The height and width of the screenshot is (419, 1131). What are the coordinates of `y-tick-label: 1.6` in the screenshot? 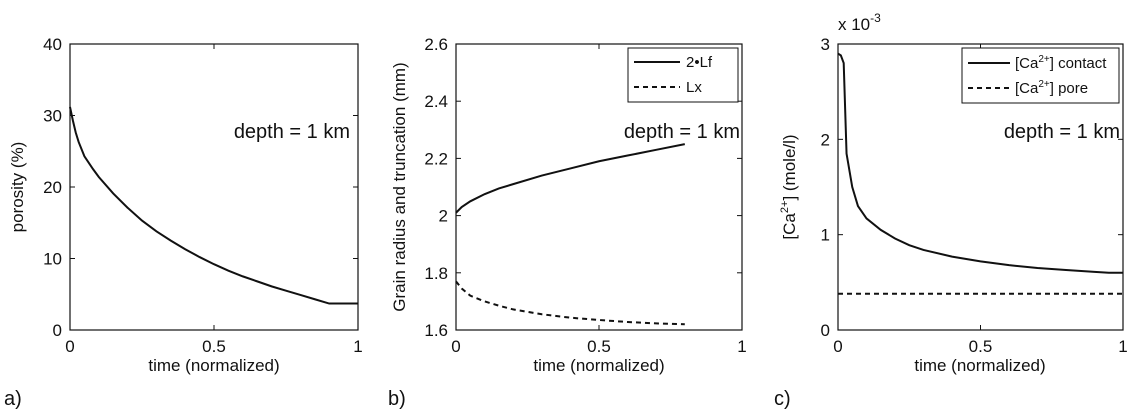 It's located at (436, 330).